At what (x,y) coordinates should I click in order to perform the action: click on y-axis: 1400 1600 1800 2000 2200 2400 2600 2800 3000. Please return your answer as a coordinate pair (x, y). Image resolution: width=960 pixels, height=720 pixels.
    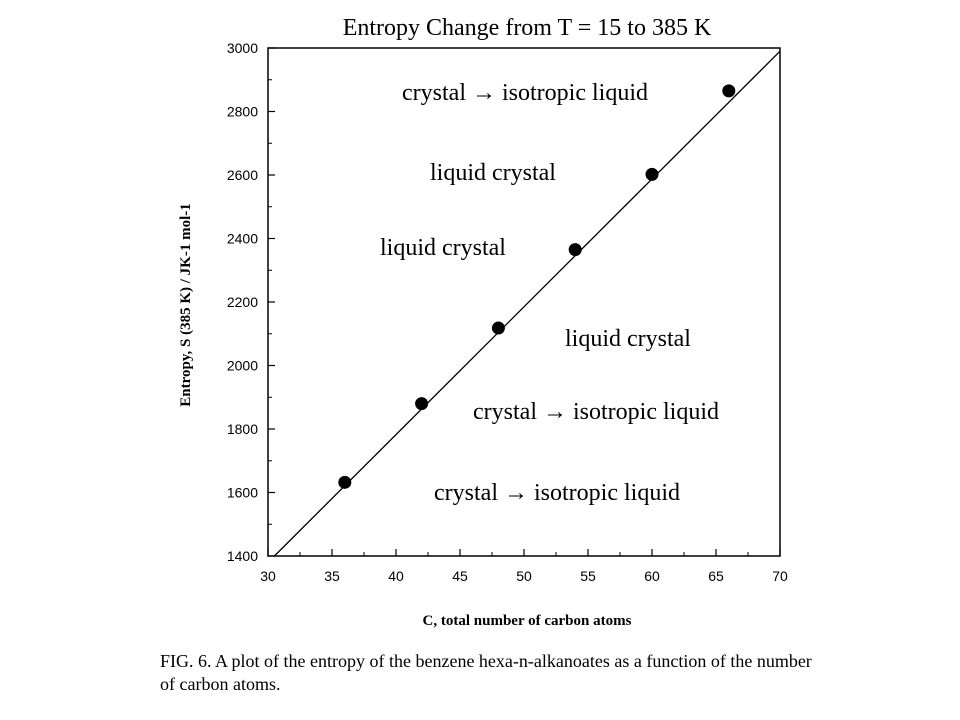
    Looking at the image, I should click on (251, 302).